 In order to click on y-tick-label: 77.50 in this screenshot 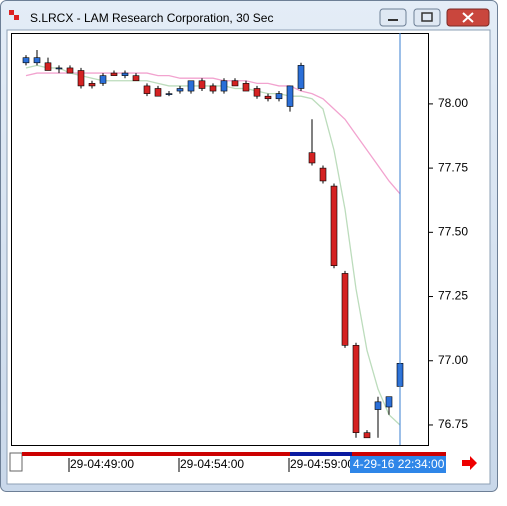, I will do `click(453, 231)`.